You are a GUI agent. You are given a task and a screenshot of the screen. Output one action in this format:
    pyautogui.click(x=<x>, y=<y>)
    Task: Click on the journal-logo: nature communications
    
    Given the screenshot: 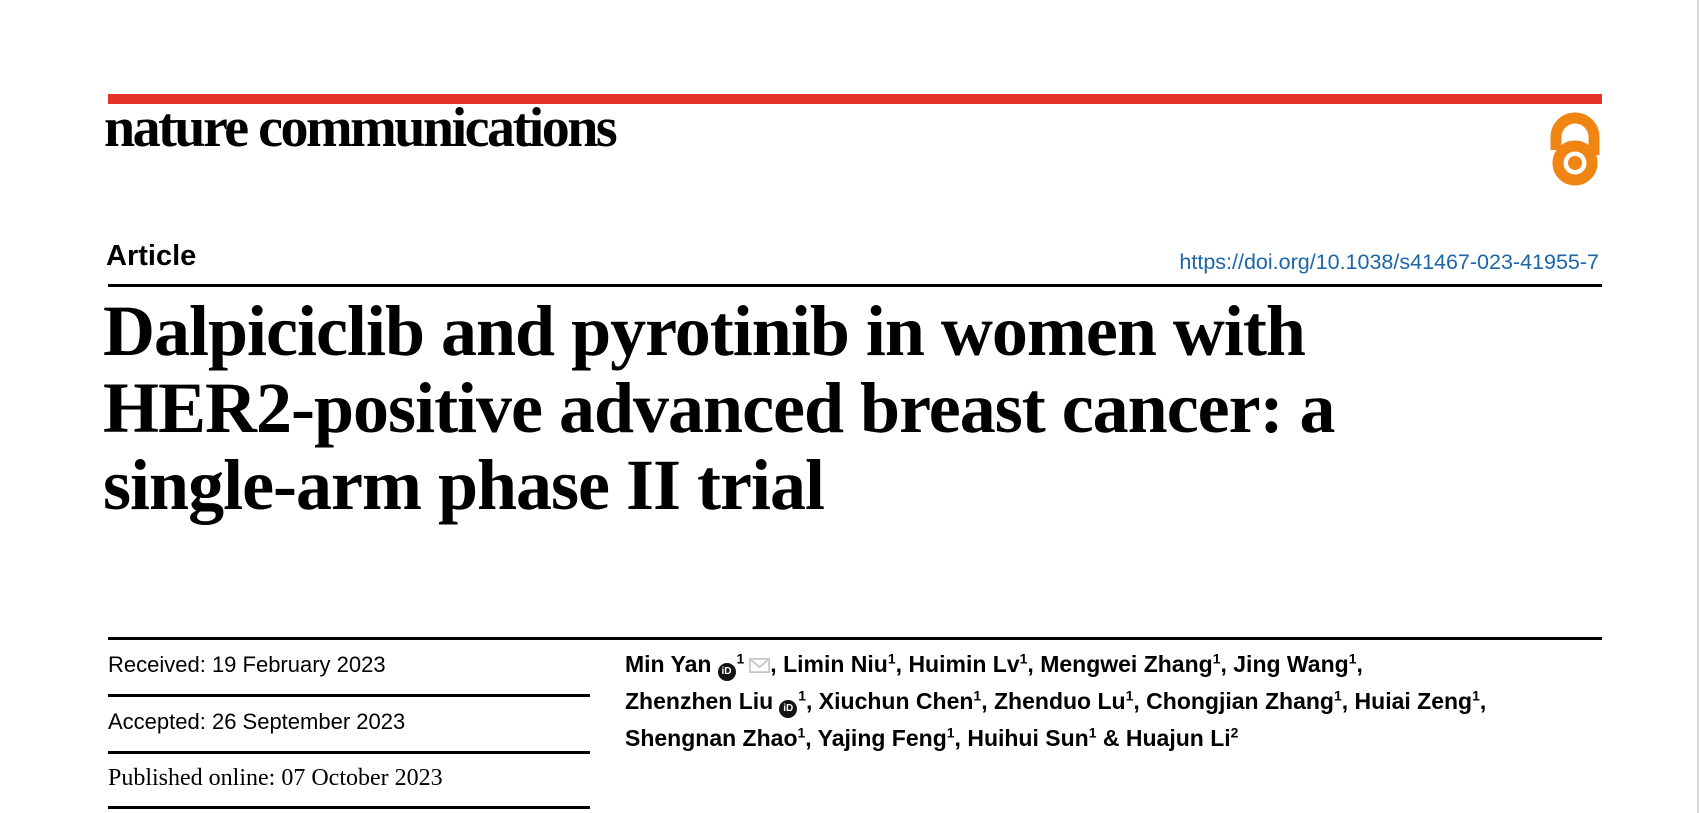 What is the action you would take?
    pyautogui.click(x=361, y=128)
    